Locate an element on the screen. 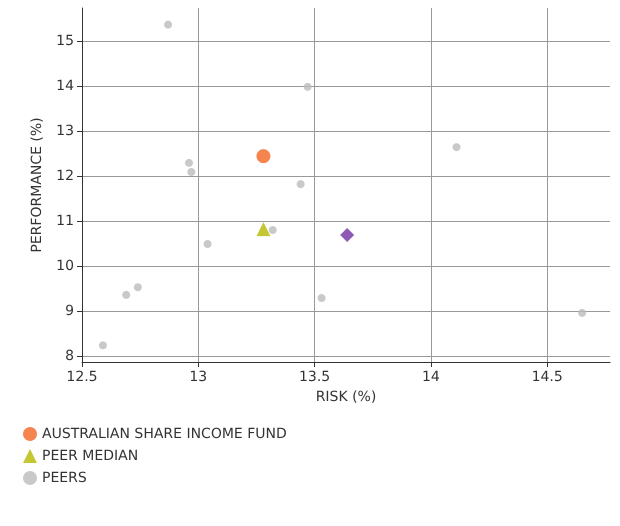 The height and width of the screenshot is (526, 620). y-tick-label: 11 is located at coordinates (65, 221).